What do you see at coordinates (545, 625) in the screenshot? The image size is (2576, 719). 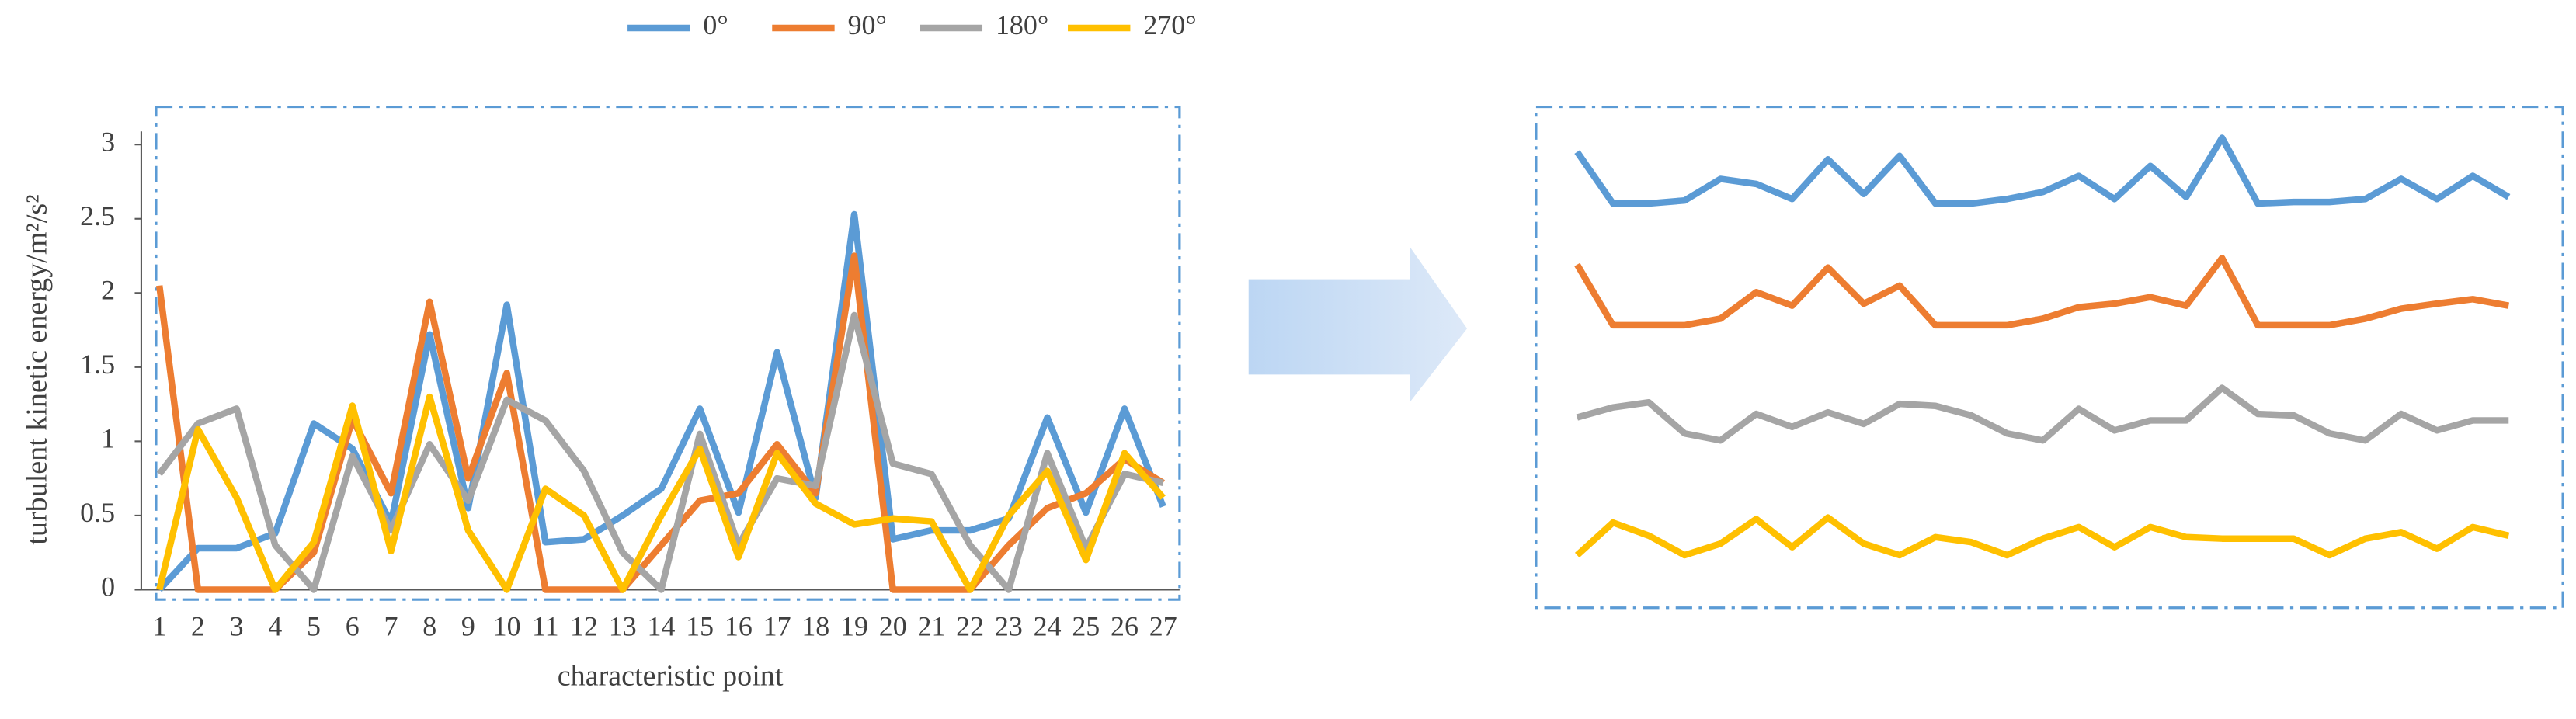 I see `x-tick-label: 11` at bounding box center [545, 625].